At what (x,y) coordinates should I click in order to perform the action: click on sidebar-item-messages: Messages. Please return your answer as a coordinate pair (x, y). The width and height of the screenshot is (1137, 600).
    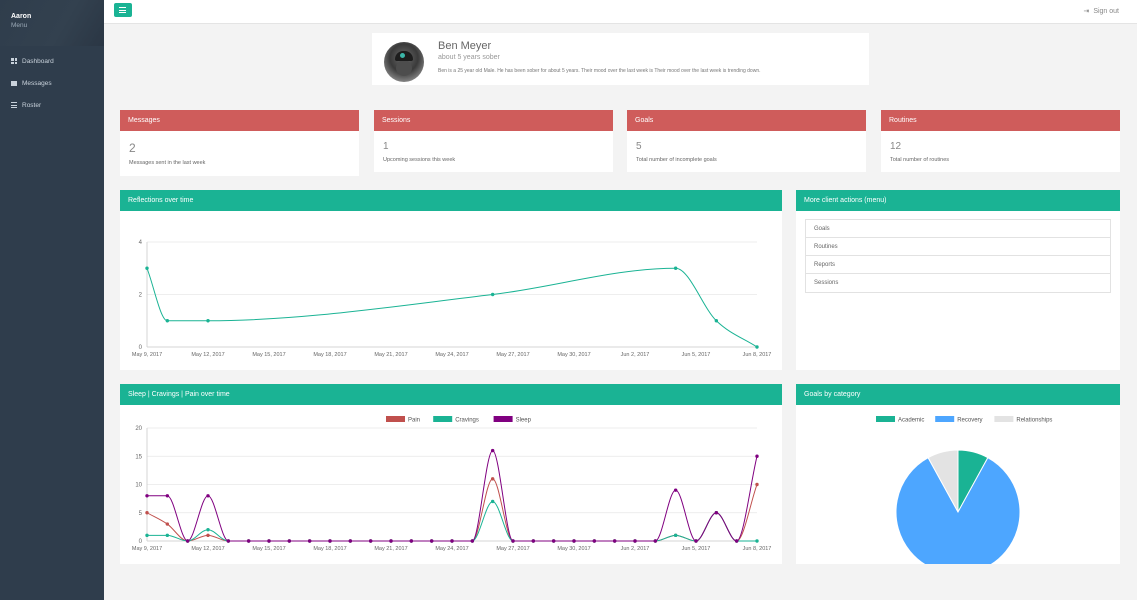
    Looking at the image, I should click on (52, 83).